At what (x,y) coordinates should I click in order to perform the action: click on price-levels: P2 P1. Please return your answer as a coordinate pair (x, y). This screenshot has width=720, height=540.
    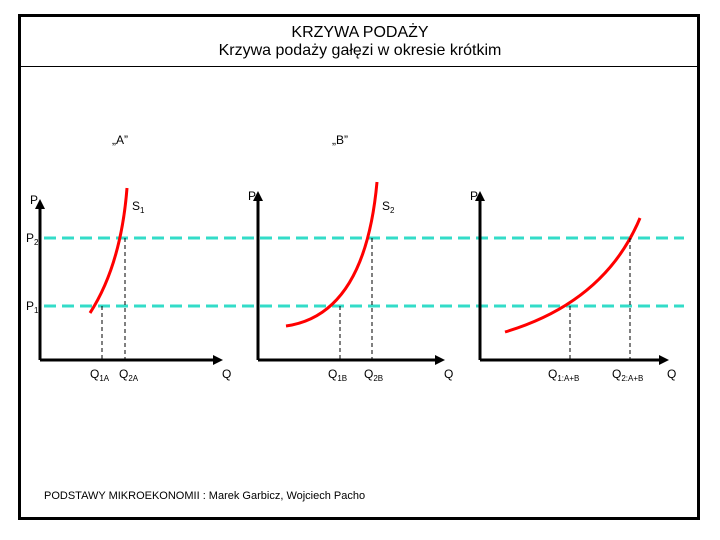
    Looking at the image, I should click on (355, 273).